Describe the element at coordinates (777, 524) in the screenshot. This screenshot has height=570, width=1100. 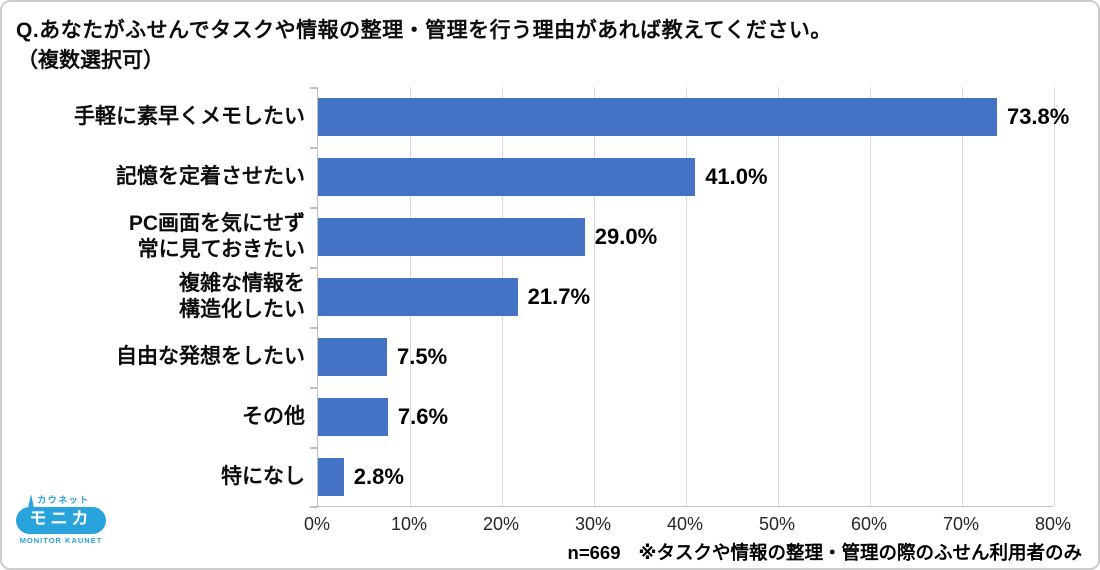
I see `x-tick-label: 50%` at that location.